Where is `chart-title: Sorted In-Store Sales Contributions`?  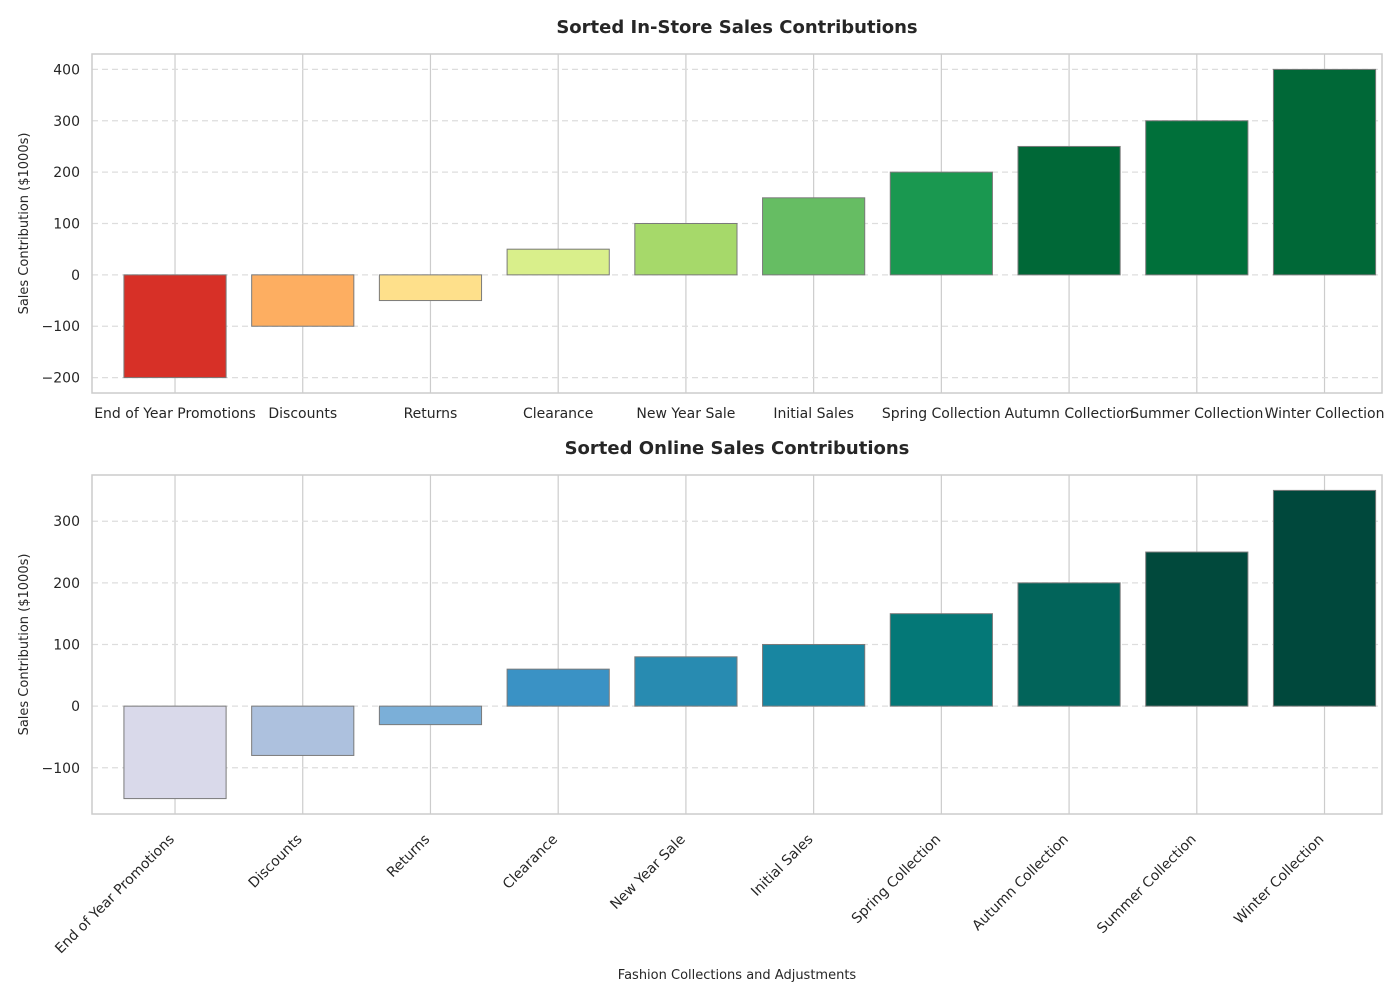
chart-title: Sorted In-Store Sales Contributions is located at coordinates (736, 27).